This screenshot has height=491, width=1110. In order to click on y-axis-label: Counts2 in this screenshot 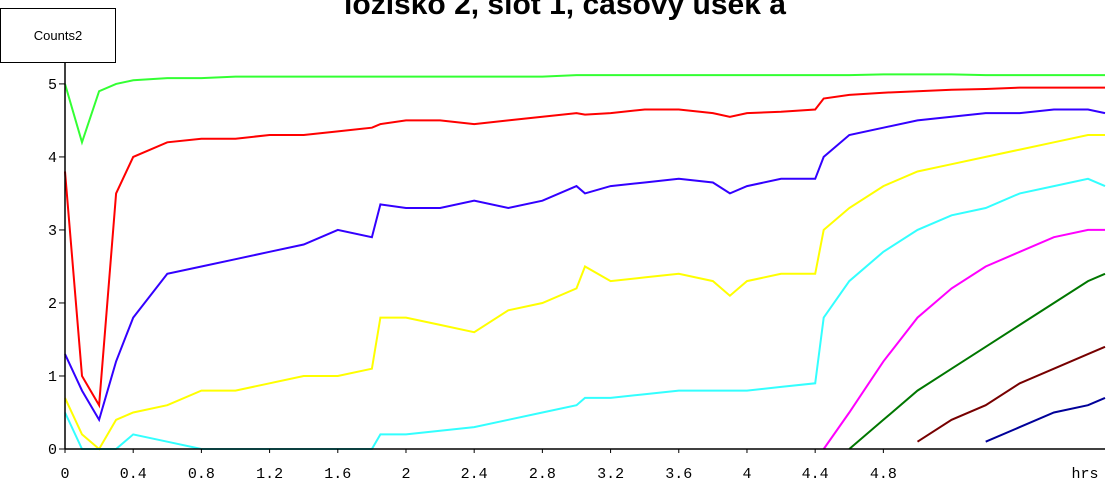, I will do `click(58, 35)`.